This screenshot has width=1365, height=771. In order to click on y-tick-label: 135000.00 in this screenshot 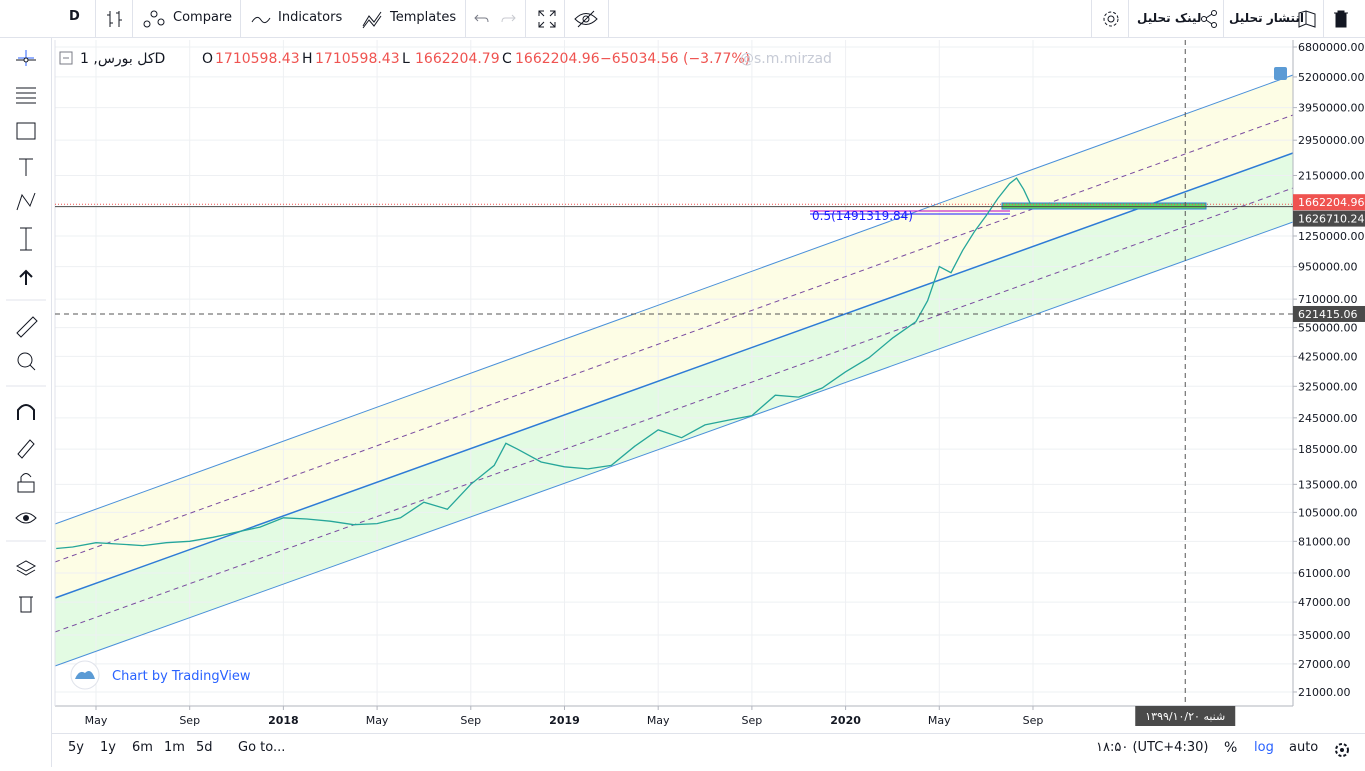, I will do `click(1328, 484)`.